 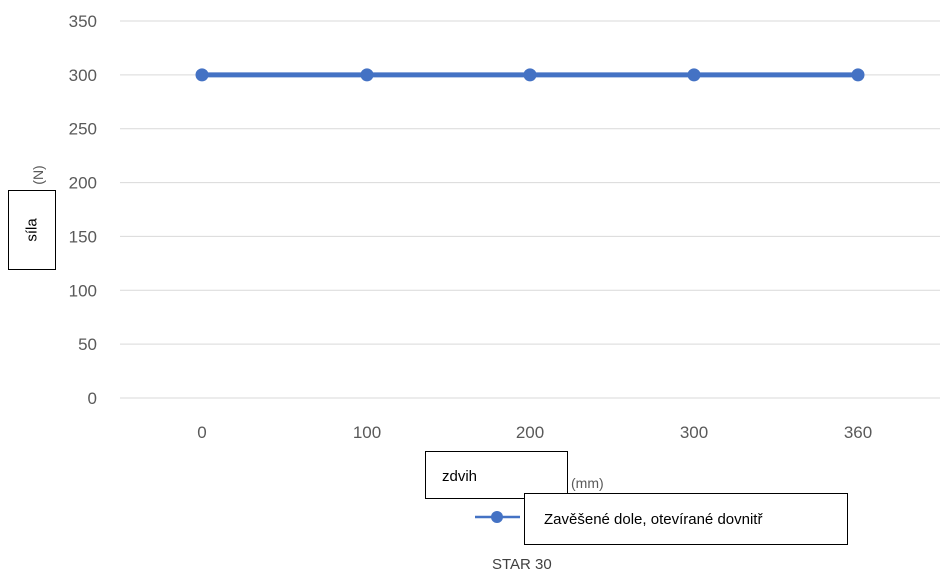 I want to click on x-axis-unit: (mm), so click(x=587, y=483).